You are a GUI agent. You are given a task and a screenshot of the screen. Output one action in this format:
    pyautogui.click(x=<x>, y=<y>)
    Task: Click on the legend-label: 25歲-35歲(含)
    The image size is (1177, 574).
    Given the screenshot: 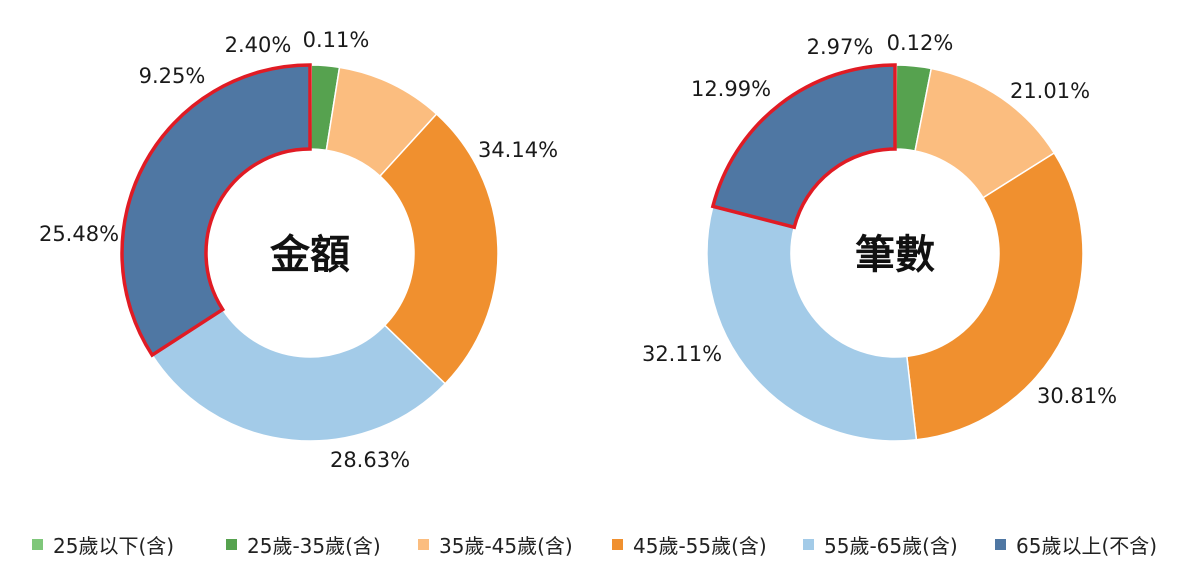 What is the action you would take?
    pyautogui.click(x=314, y=545)
    